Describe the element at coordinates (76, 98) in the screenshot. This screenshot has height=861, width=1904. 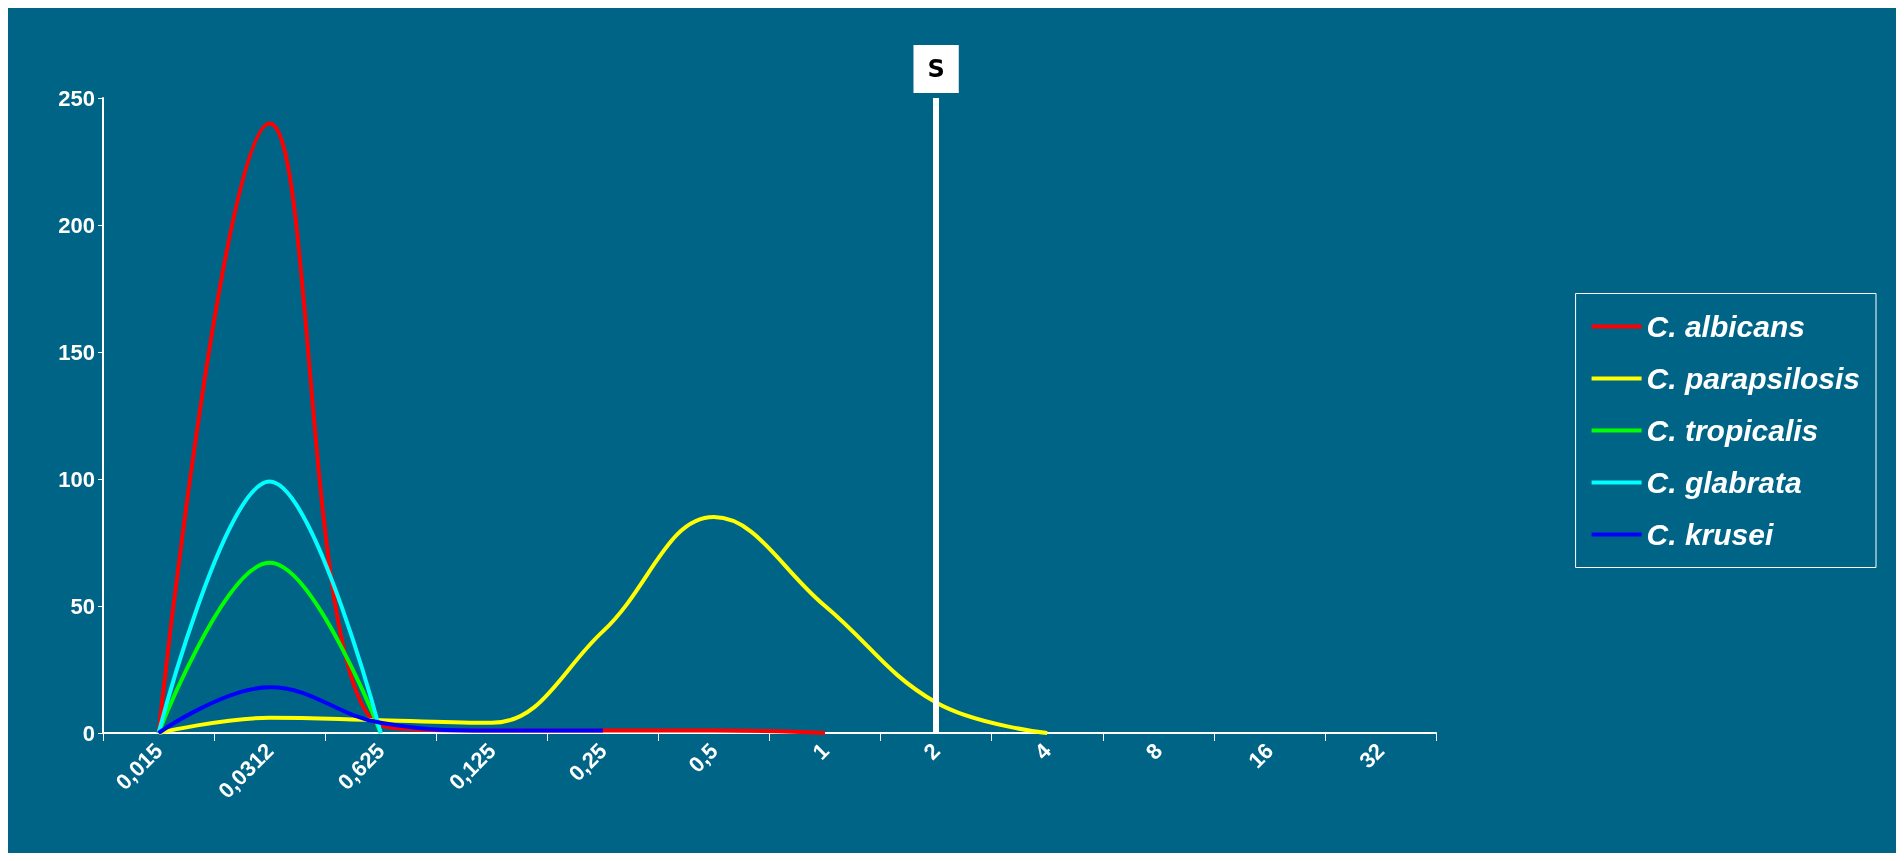
I see `y-tick-label: 250` at that location.